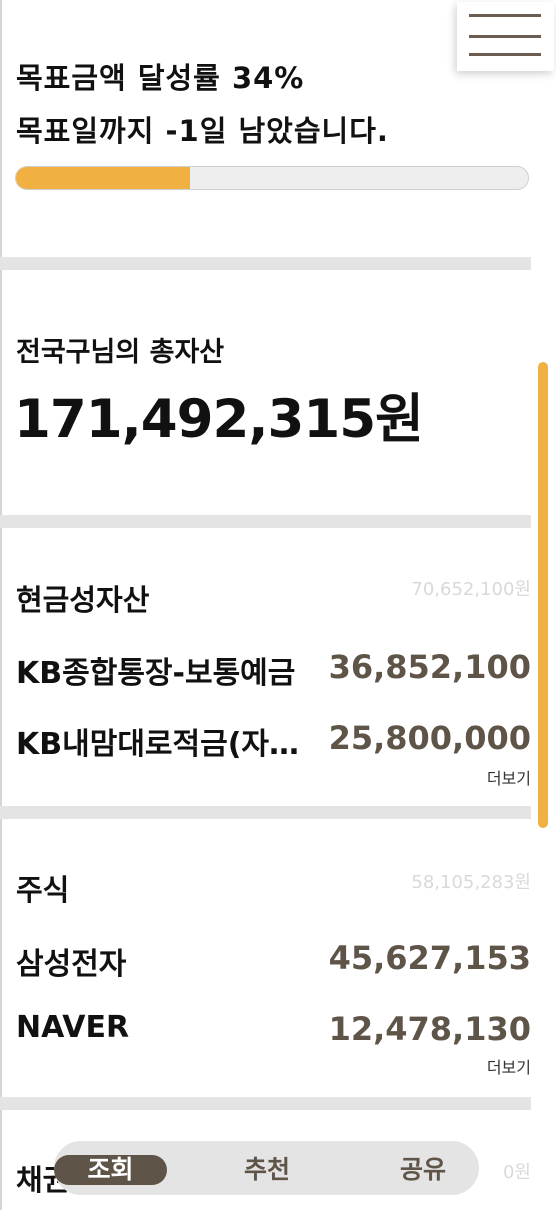  Describe the element at coordinates (508, 778) in the screenshot. I see `cash-more-link: 더보기` at that location.